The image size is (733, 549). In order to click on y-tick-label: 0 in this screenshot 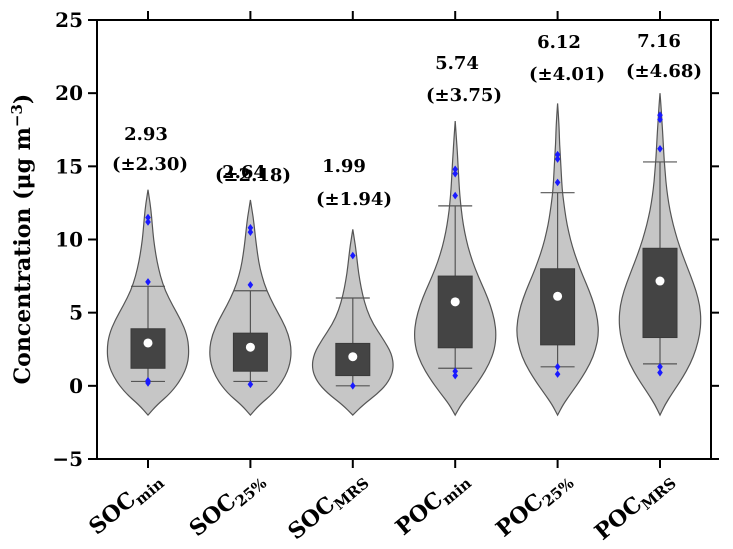, I will do `click(76, 386)`.